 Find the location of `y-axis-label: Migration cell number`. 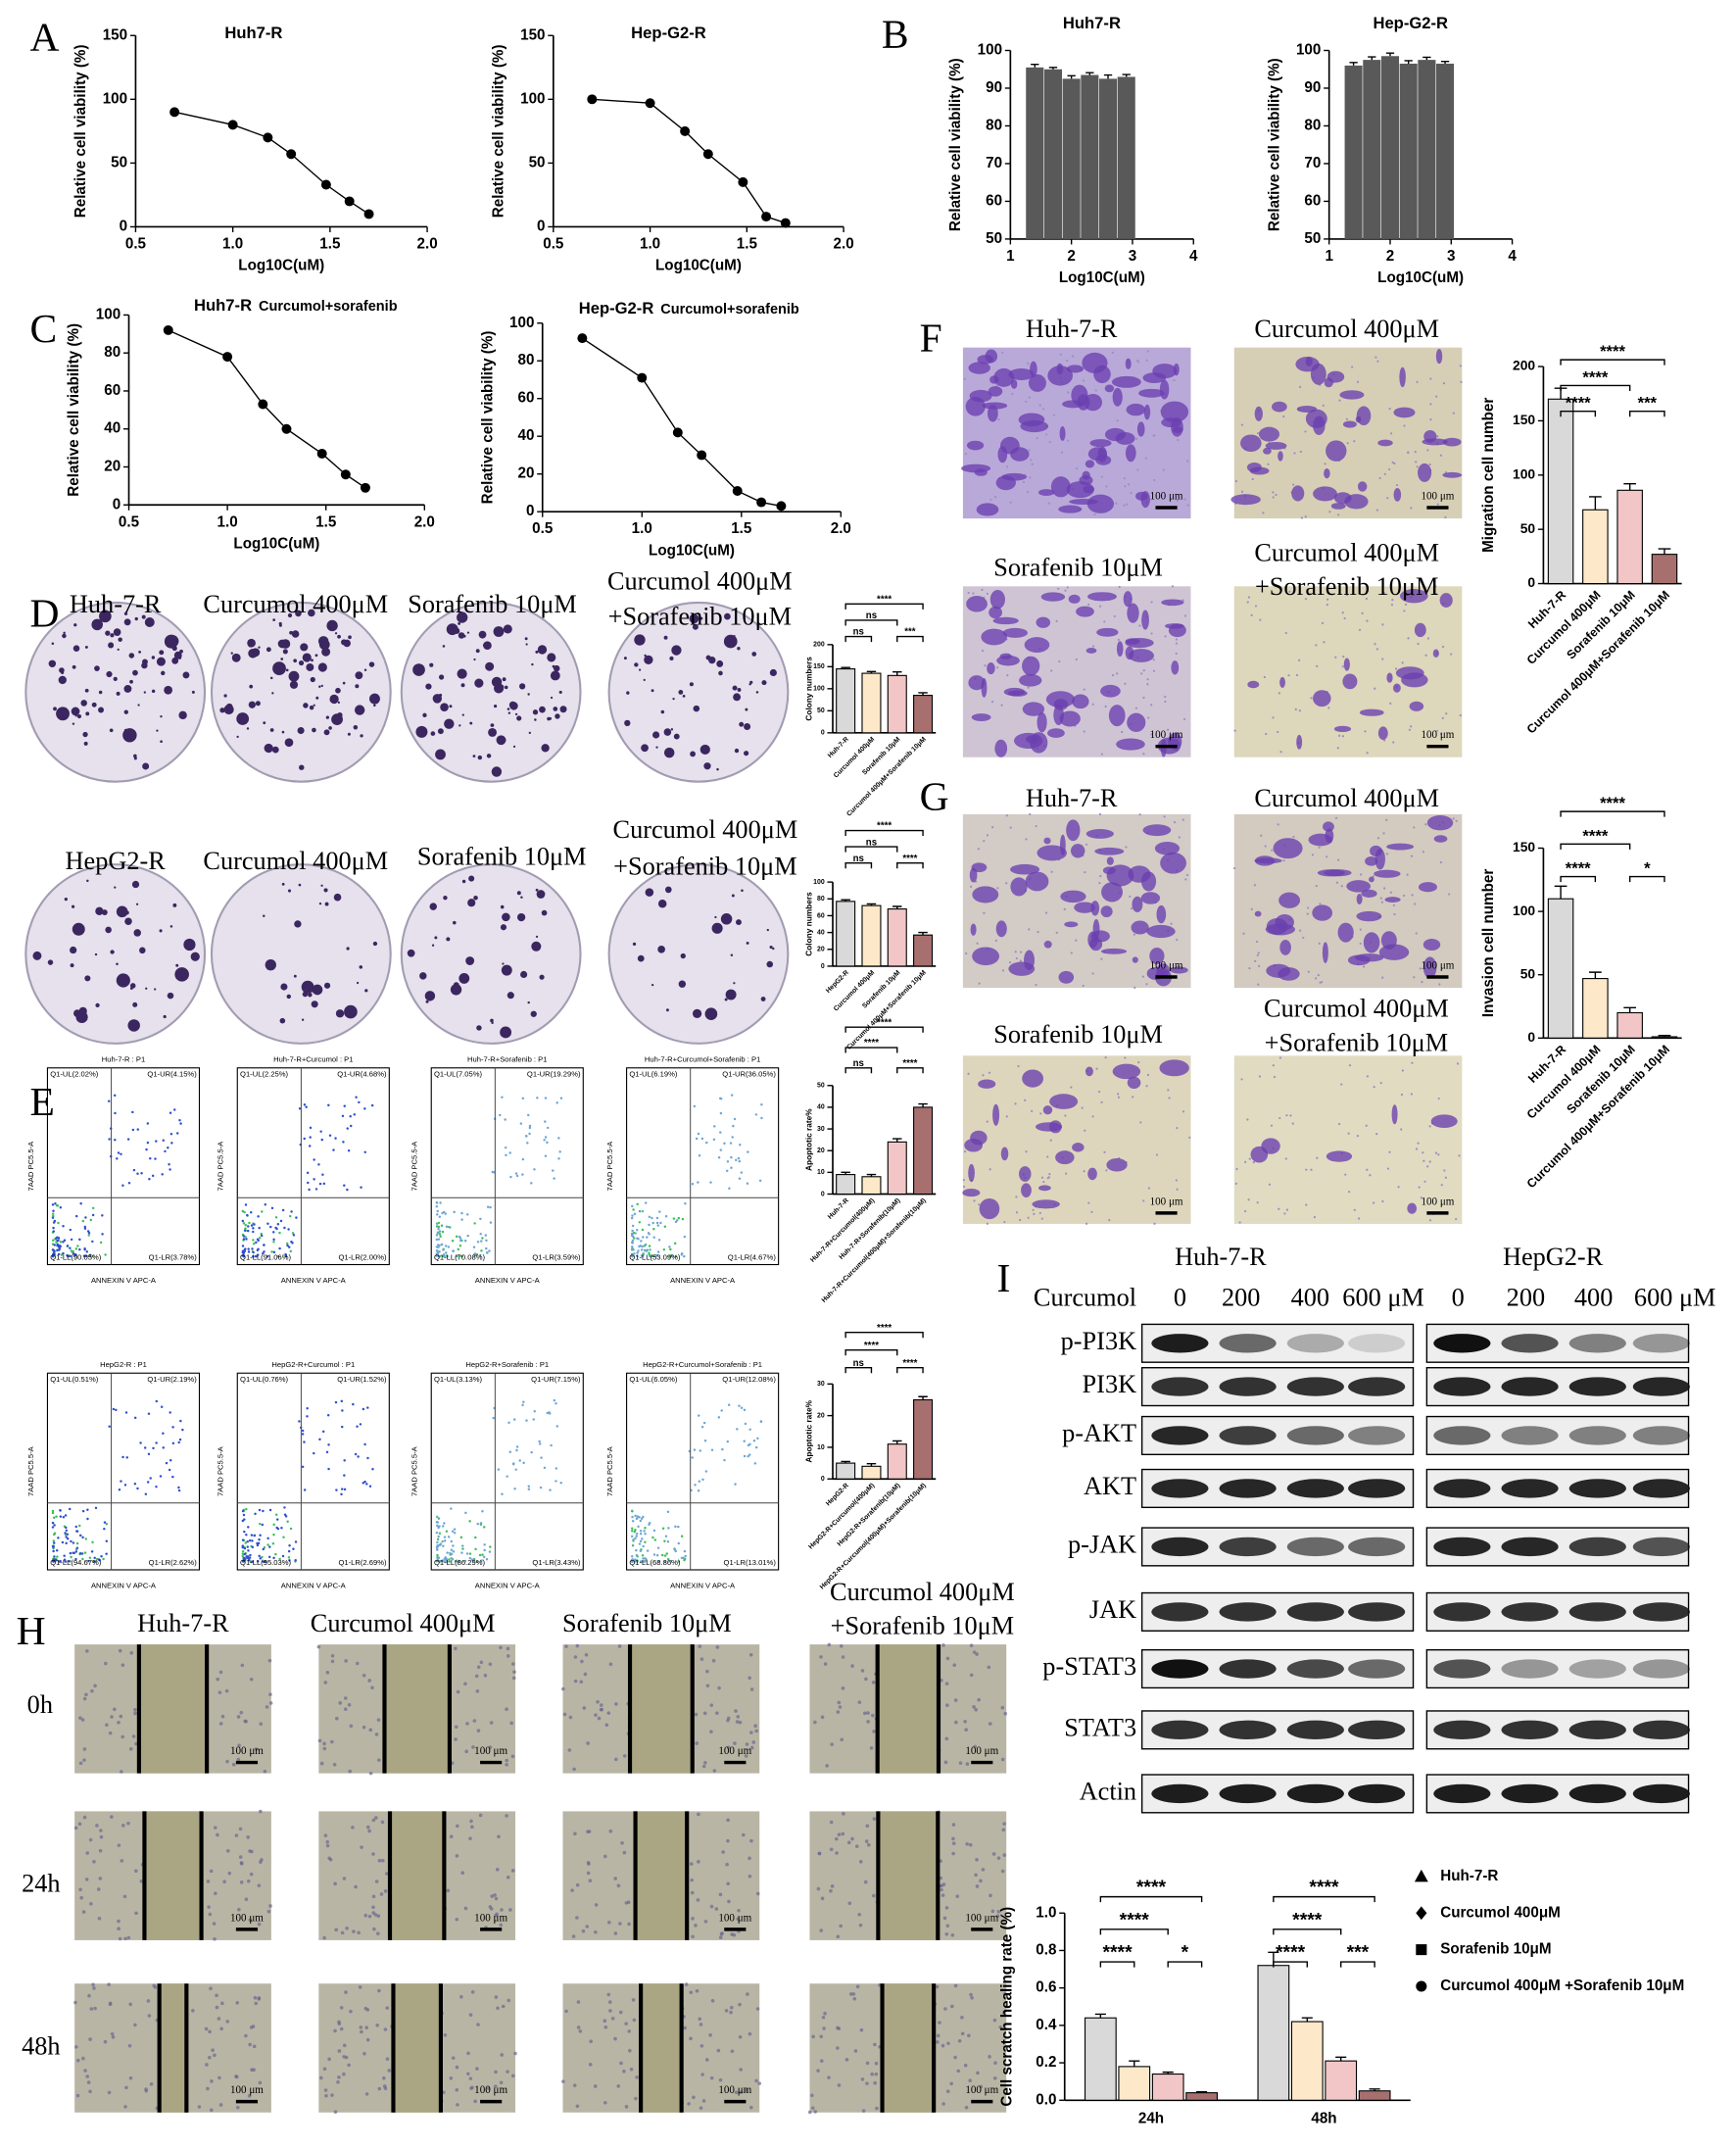

y-axis-label: Migration cell number is located at coordinates (1488, 476).